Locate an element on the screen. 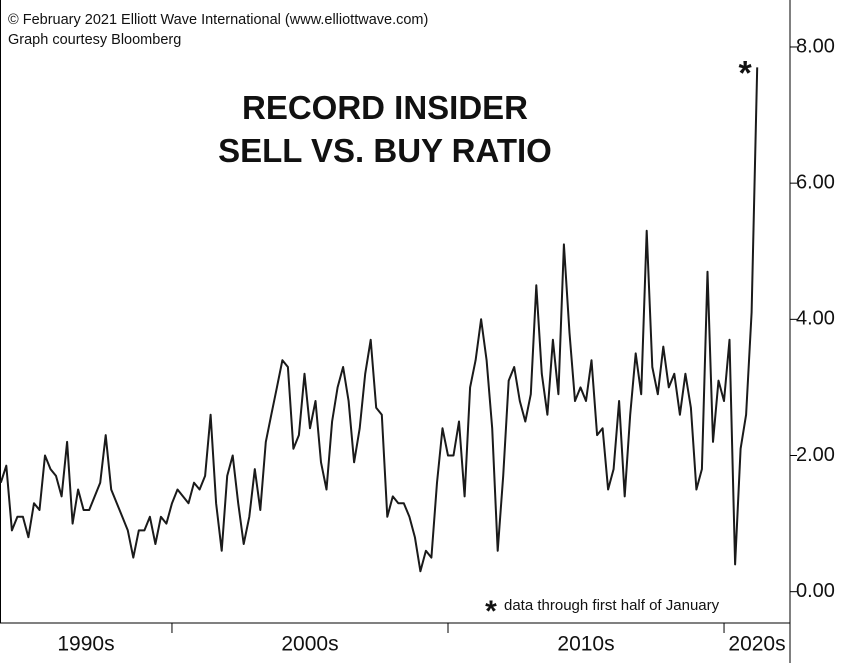 This screenshot has width=866, height=663. x-tick-label: 2000s is located at coordinates (309, 644).